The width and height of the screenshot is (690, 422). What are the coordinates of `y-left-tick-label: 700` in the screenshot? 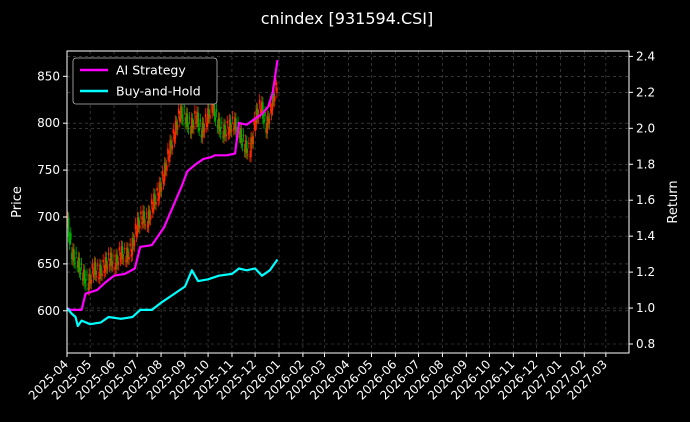 It's located at (48, 217).